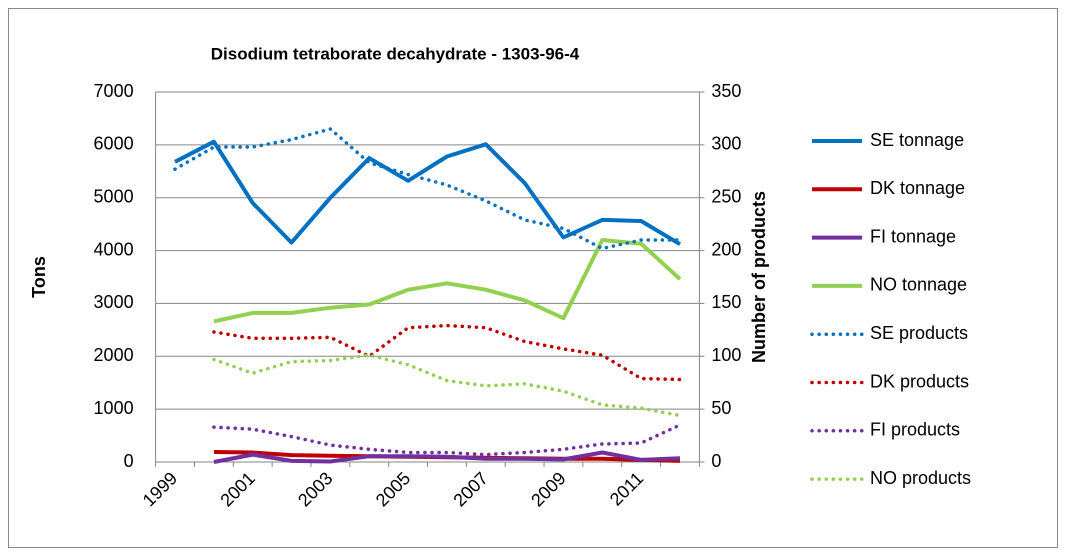  I want to click on y-tick-label: 7000, so click(114, 91).